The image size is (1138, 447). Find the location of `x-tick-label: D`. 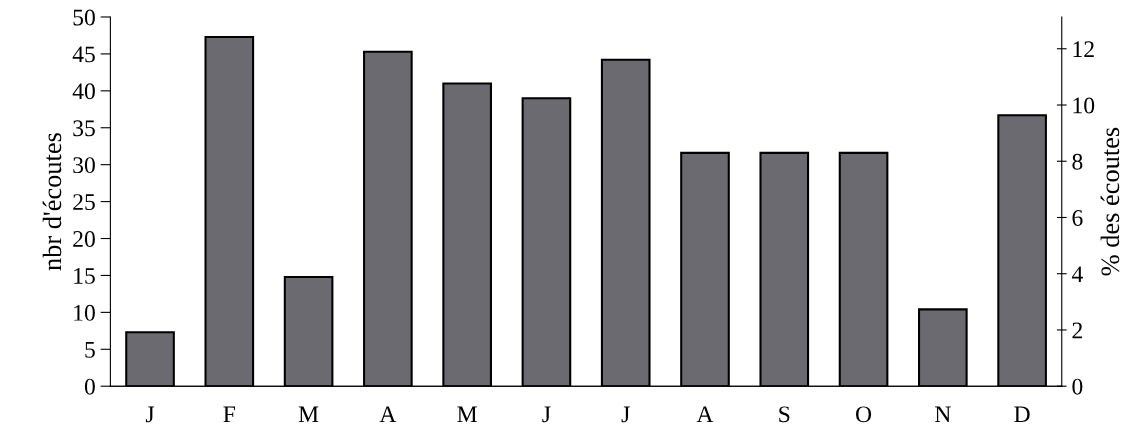

x-tick-label: D is located at coordinates (1022, 414).